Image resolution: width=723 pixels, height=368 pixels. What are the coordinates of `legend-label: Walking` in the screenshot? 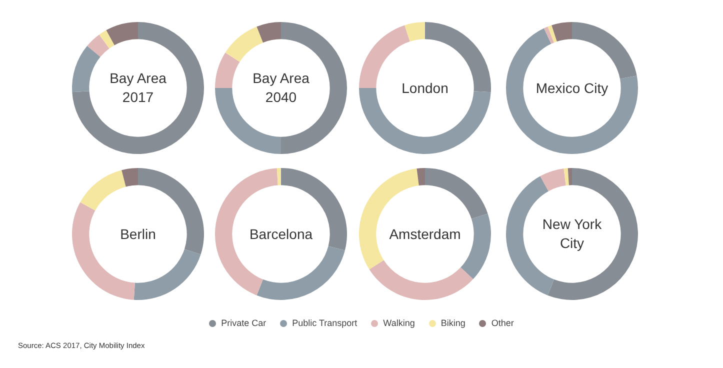 It's located at (399, 323).